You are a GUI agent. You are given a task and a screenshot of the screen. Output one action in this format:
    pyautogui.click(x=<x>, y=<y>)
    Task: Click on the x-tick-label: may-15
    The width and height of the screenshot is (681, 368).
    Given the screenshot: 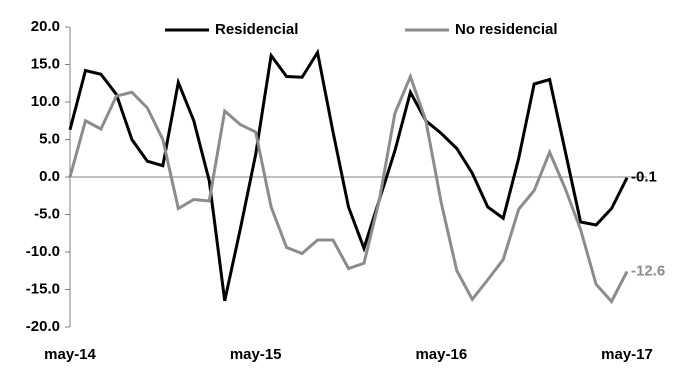 What is the action you would take?
    pyautogui.click(x=256, y=354)
    